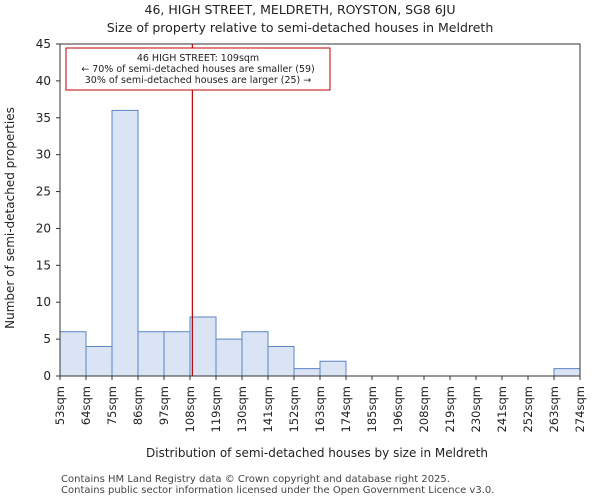  Describe the element at coordinates (216, 409) in the screenshot. I see `x-tick-label: 119sqm` at that location.